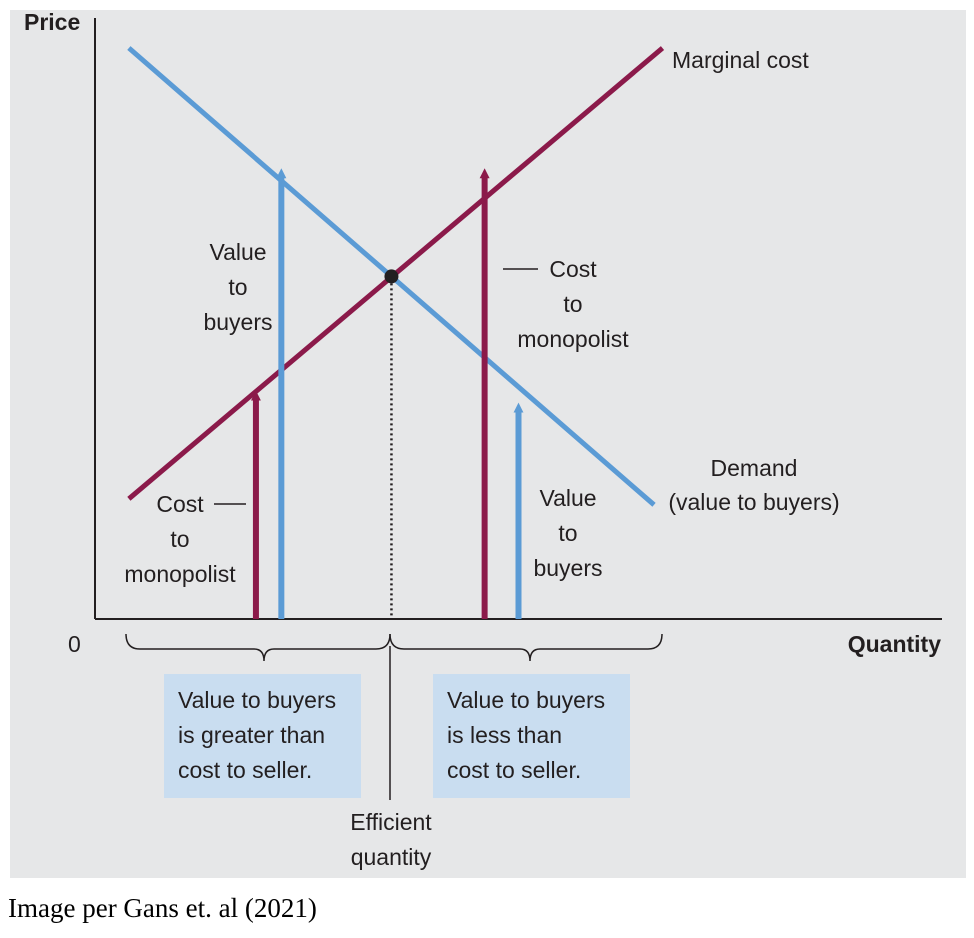  Describe the element at coordinates (573, 339) in the screenshot. I see `cost-right-line3: monopolist` at that location.